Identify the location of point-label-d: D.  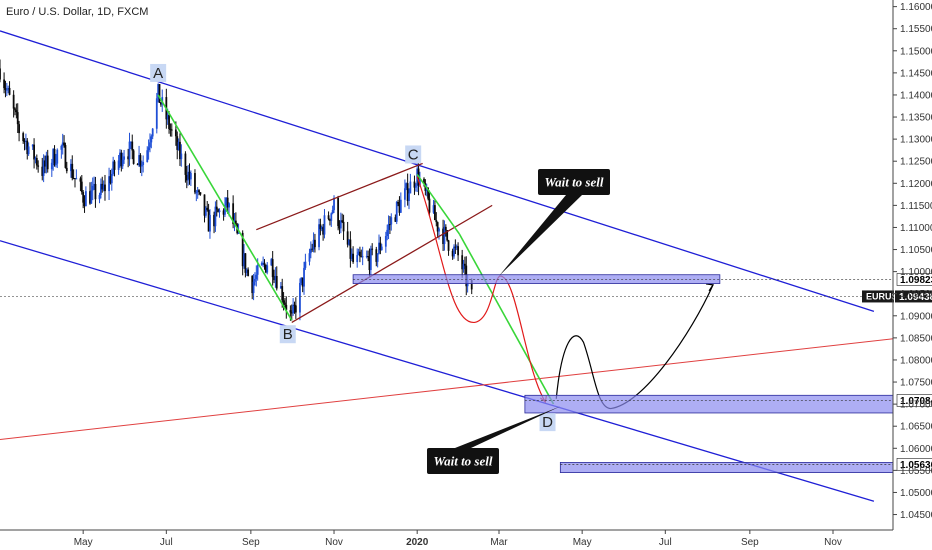
(547, 422).